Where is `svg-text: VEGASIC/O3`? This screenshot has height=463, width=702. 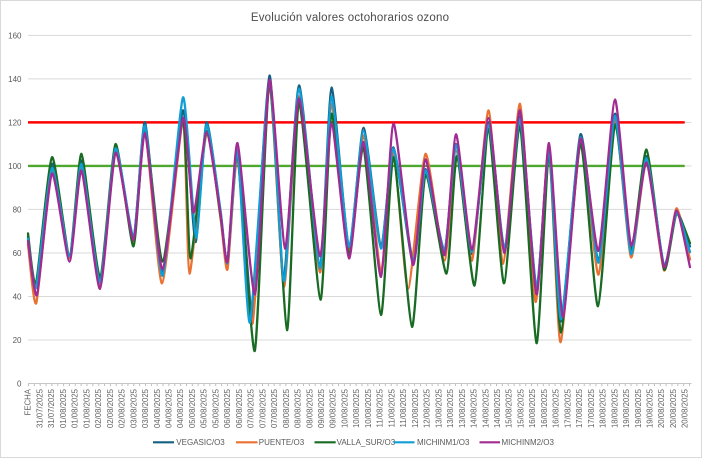 svg-text: VEGASIC/O3 is located at coordinates (200, 442).